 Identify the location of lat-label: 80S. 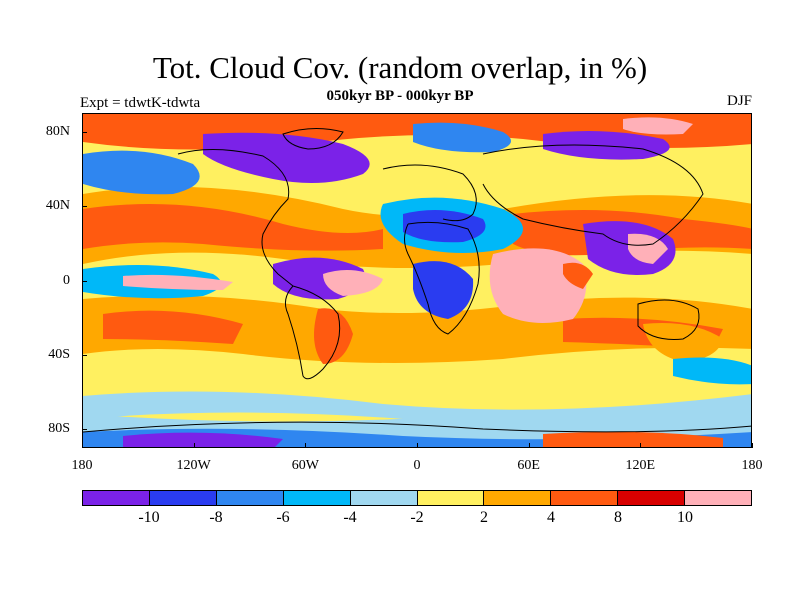
(59, 429).